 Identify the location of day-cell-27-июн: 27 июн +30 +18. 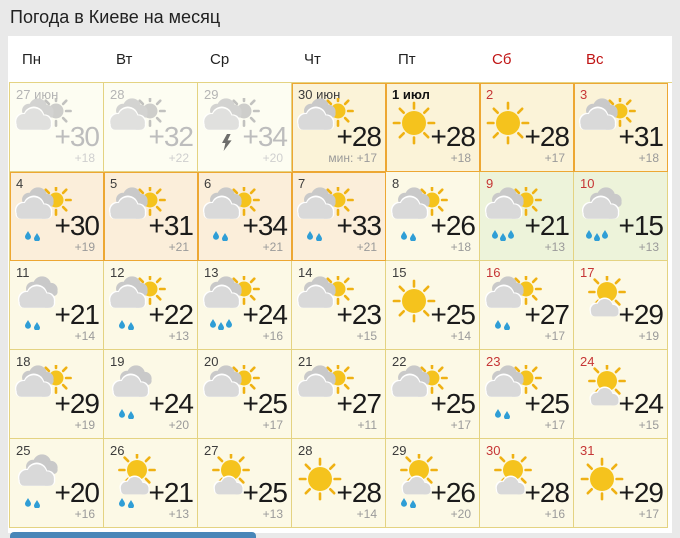
(57, 127).